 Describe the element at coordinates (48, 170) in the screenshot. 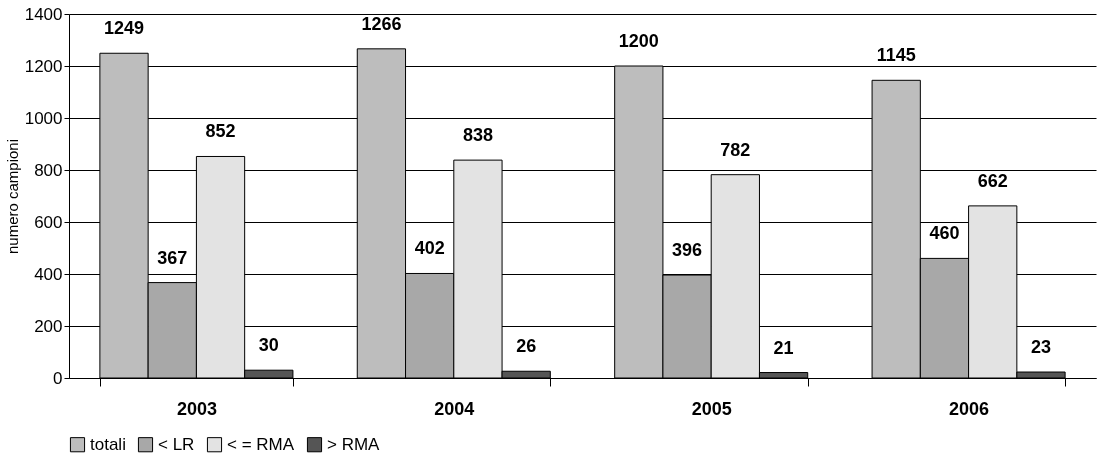

I see `y-tick-label: 800` at that location.